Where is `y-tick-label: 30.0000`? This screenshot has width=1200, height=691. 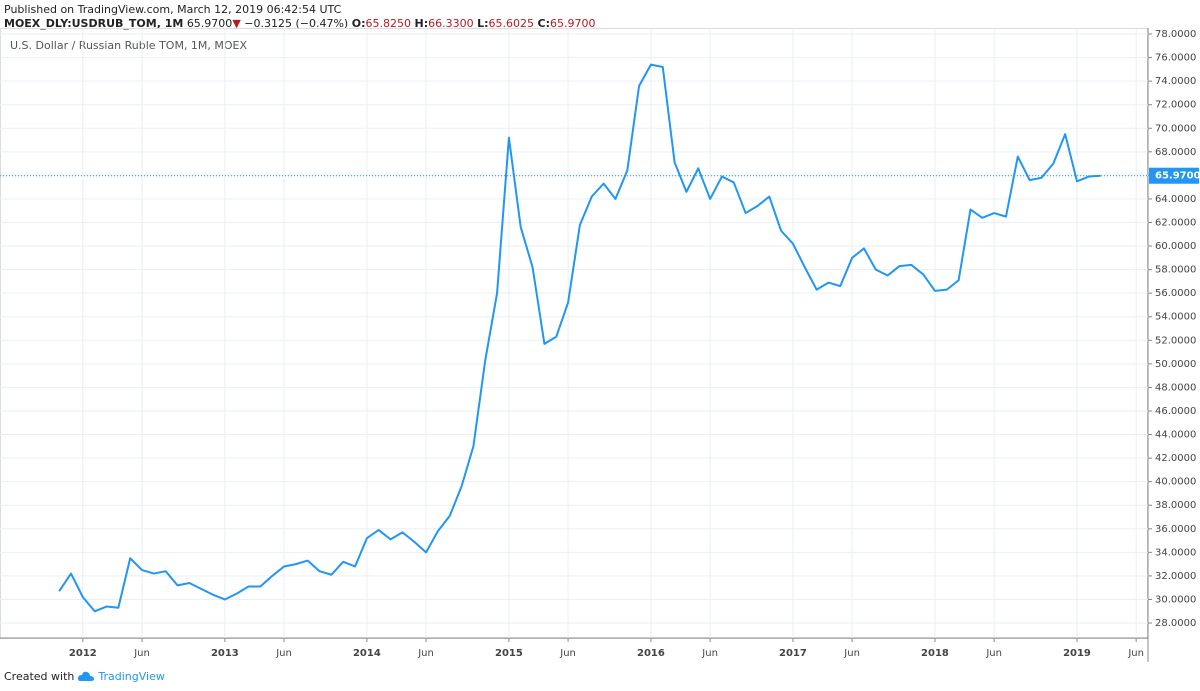 y-tick-label: 30.0000 is located at coordinates (1175, 599).